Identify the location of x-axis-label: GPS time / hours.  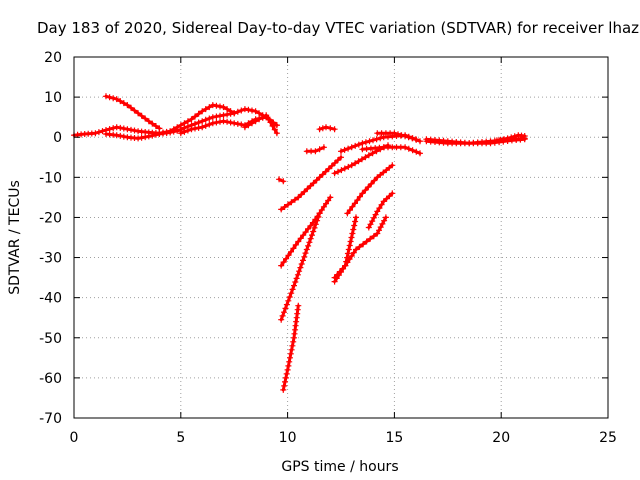
(339, 467).